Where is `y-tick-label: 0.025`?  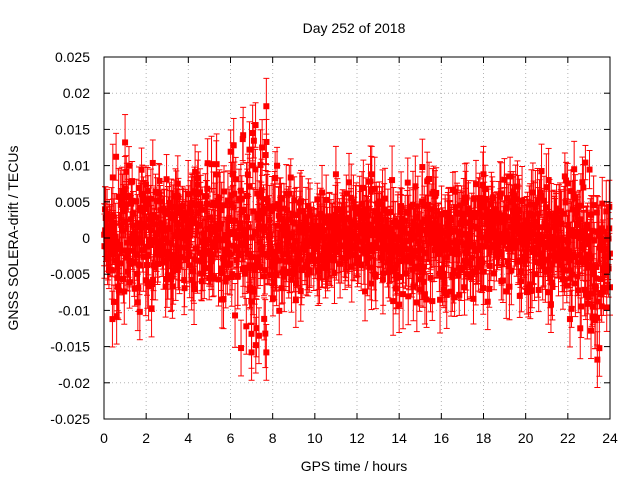
y-tick-label: 0.025 is located at coordinates (72, 57).